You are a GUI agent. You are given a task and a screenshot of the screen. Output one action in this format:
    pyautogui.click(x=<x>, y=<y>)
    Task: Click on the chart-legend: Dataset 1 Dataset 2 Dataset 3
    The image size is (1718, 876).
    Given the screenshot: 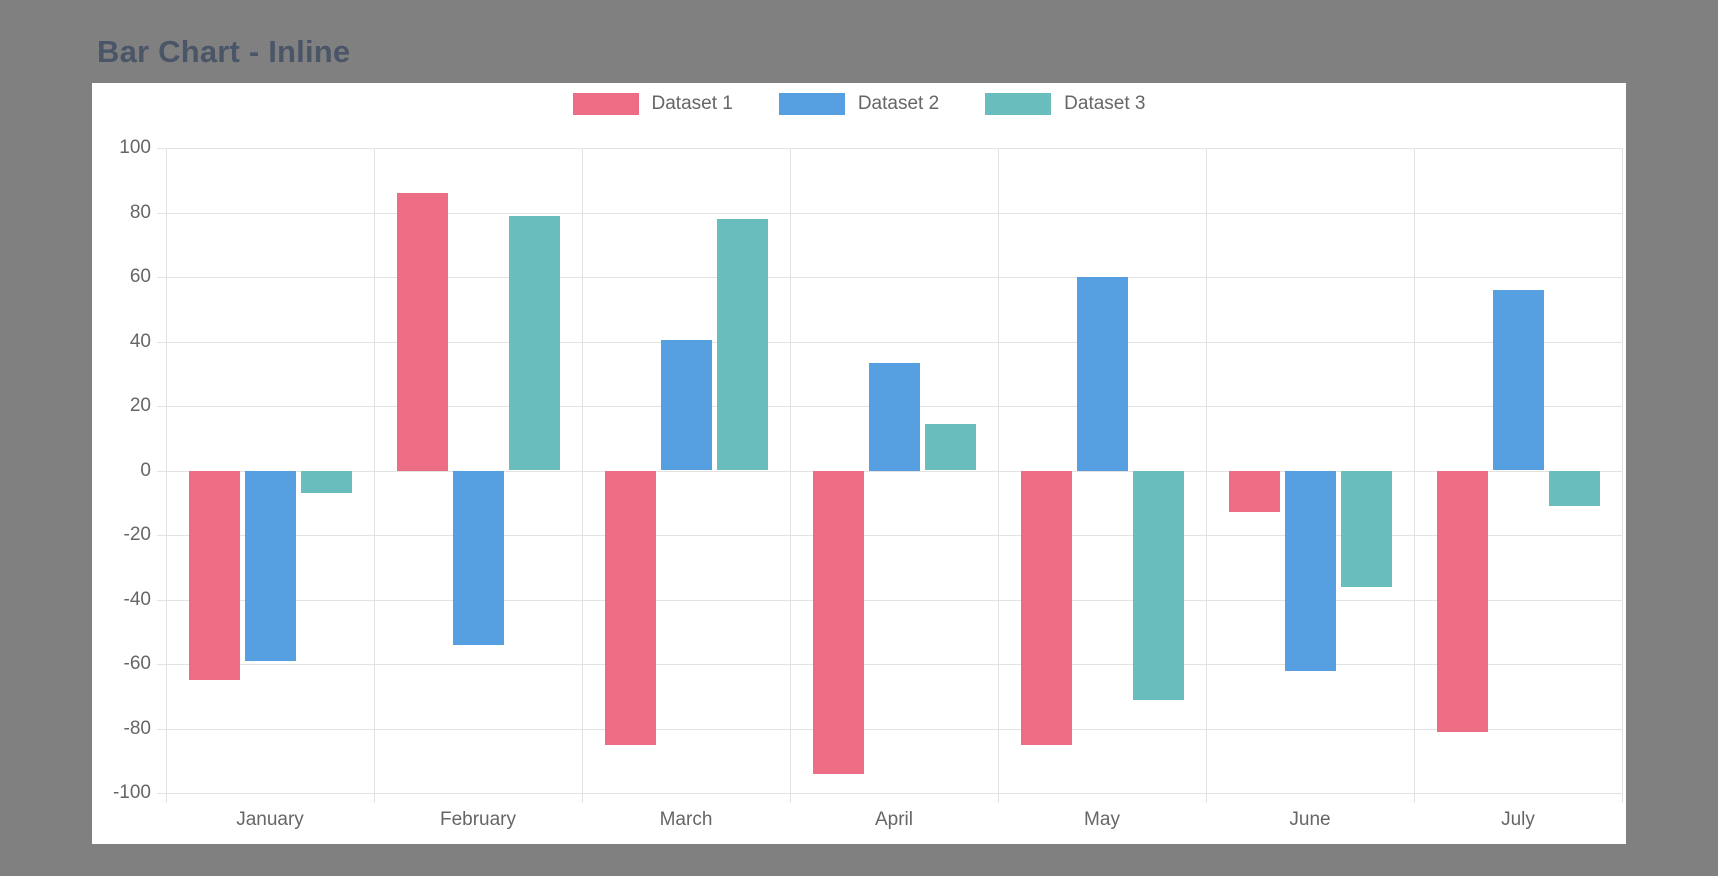 What is the action you would take?
    pyautogui.click(x=859, y=104)
    